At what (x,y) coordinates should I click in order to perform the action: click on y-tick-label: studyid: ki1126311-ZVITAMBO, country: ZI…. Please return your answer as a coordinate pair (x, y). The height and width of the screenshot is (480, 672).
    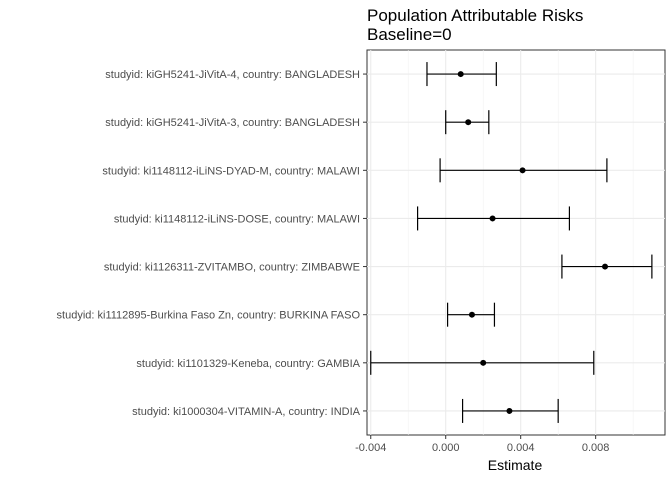
    Looking at the image, I should click on (232, 268).